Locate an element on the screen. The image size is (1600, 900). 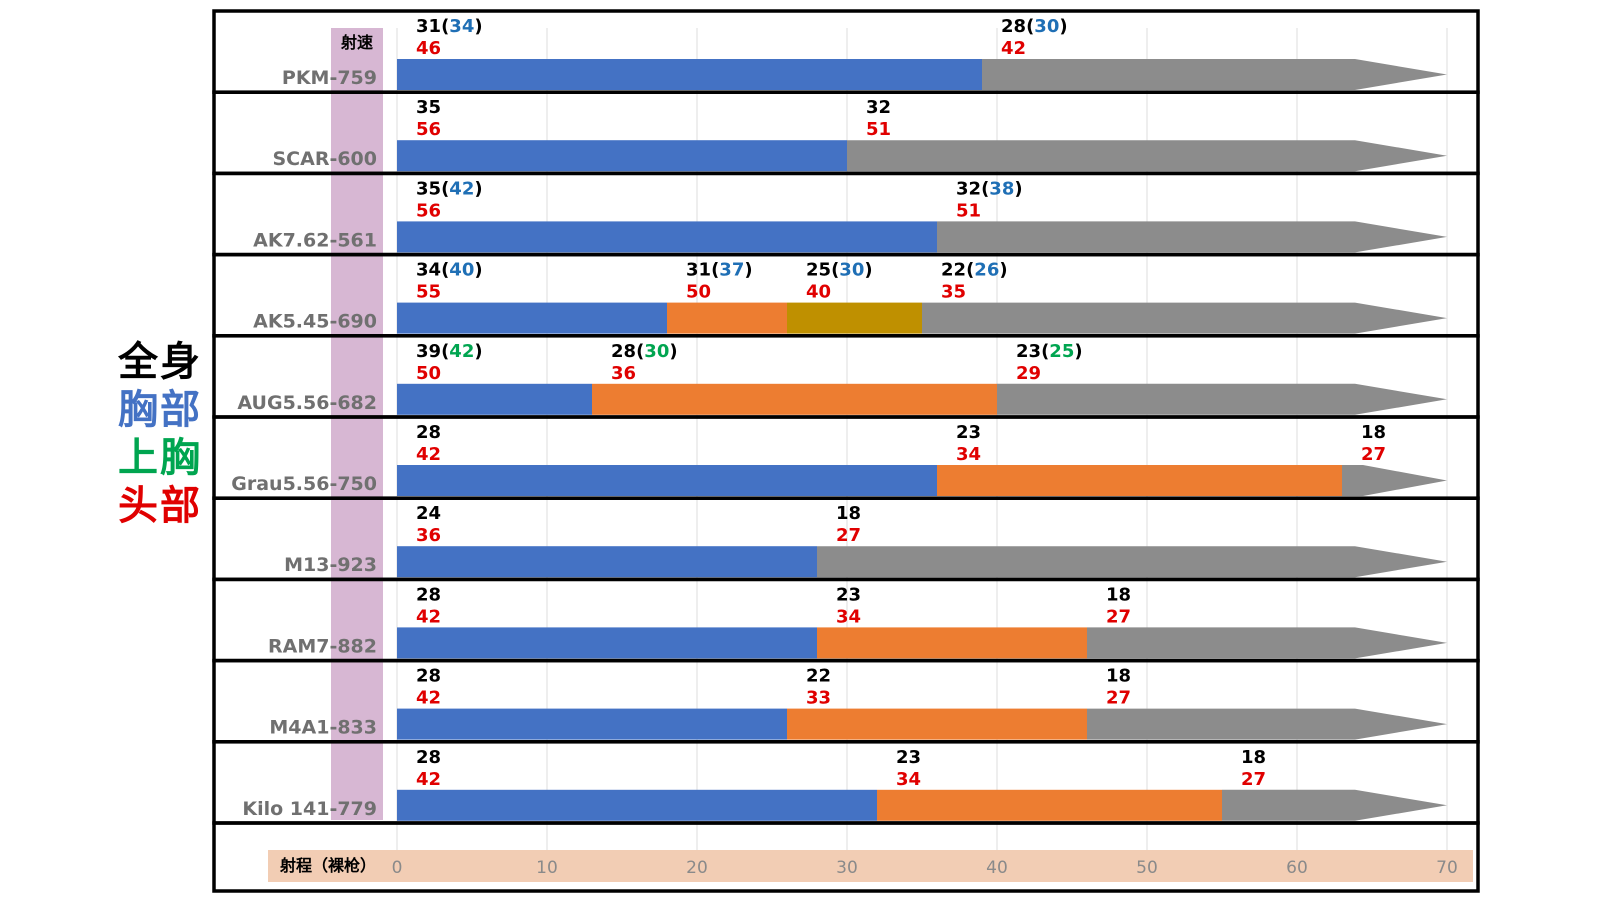
x-tick-label: 70 is located at coordinates (1447, 868).